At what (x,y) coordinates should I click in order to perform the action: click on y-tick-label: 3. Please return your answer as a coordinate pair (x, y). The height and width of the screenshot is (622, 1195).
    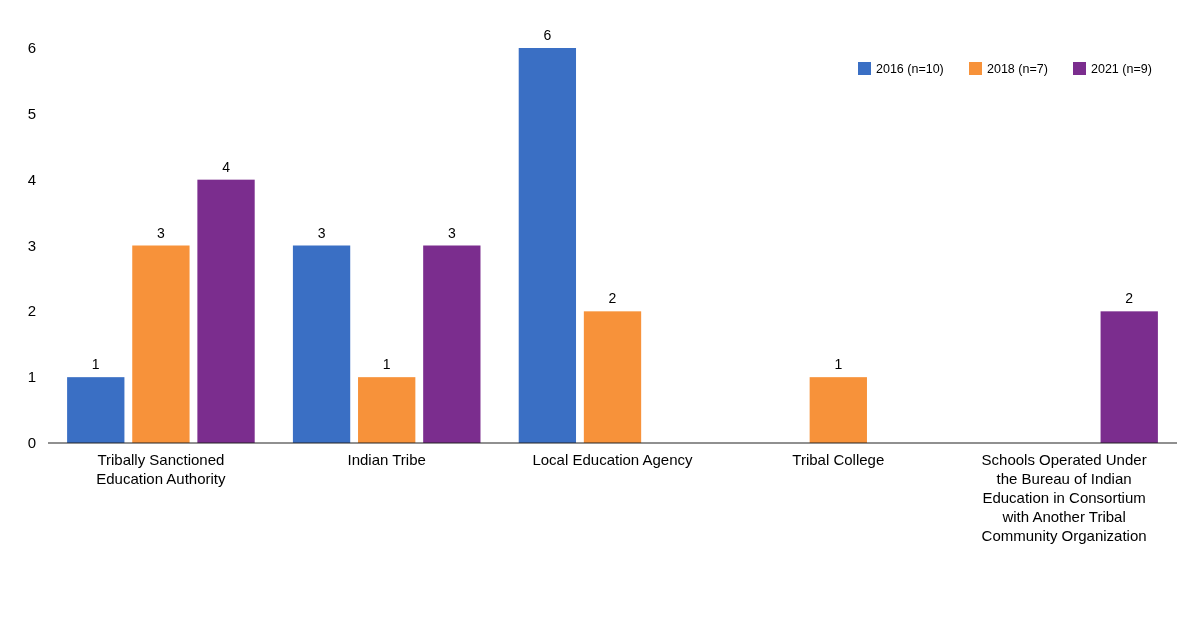
    Looking at the image, I should click on (31, 245).